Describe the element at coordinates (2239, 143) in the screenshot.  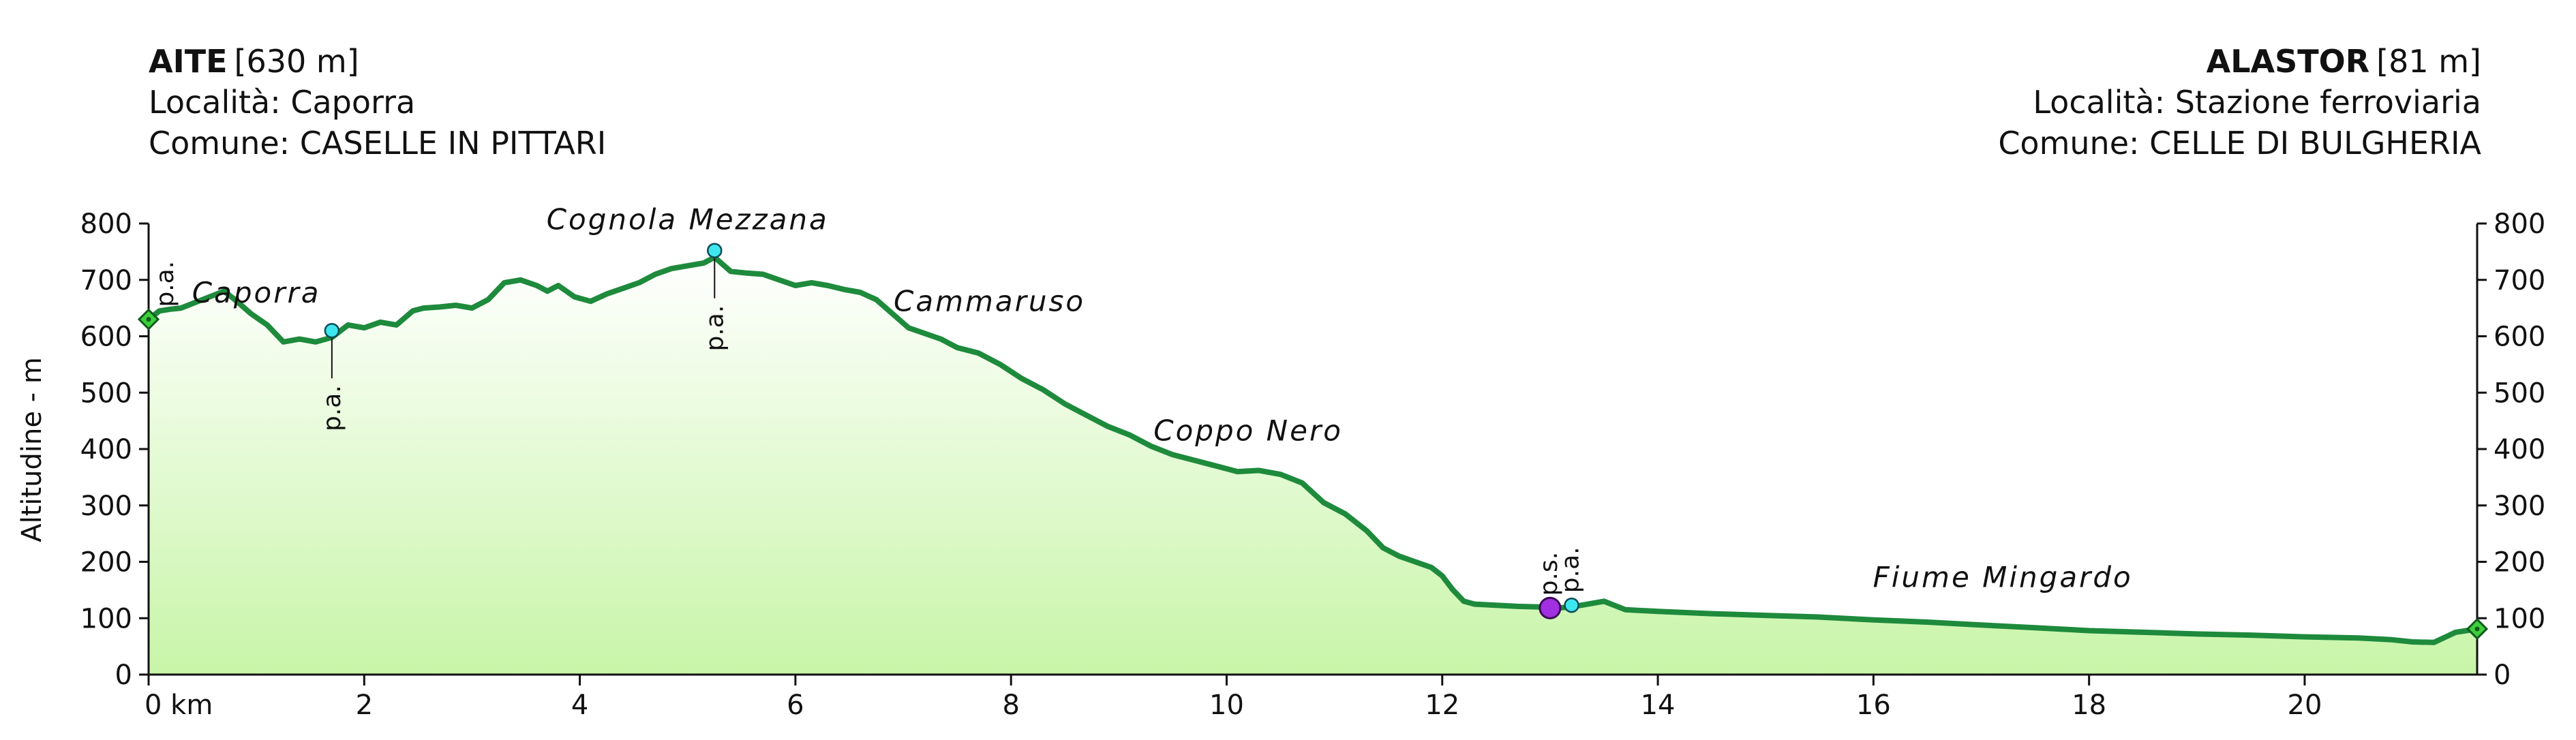
I see `end-comune: Comune: CELLE DI BULGHERIA` at that location.